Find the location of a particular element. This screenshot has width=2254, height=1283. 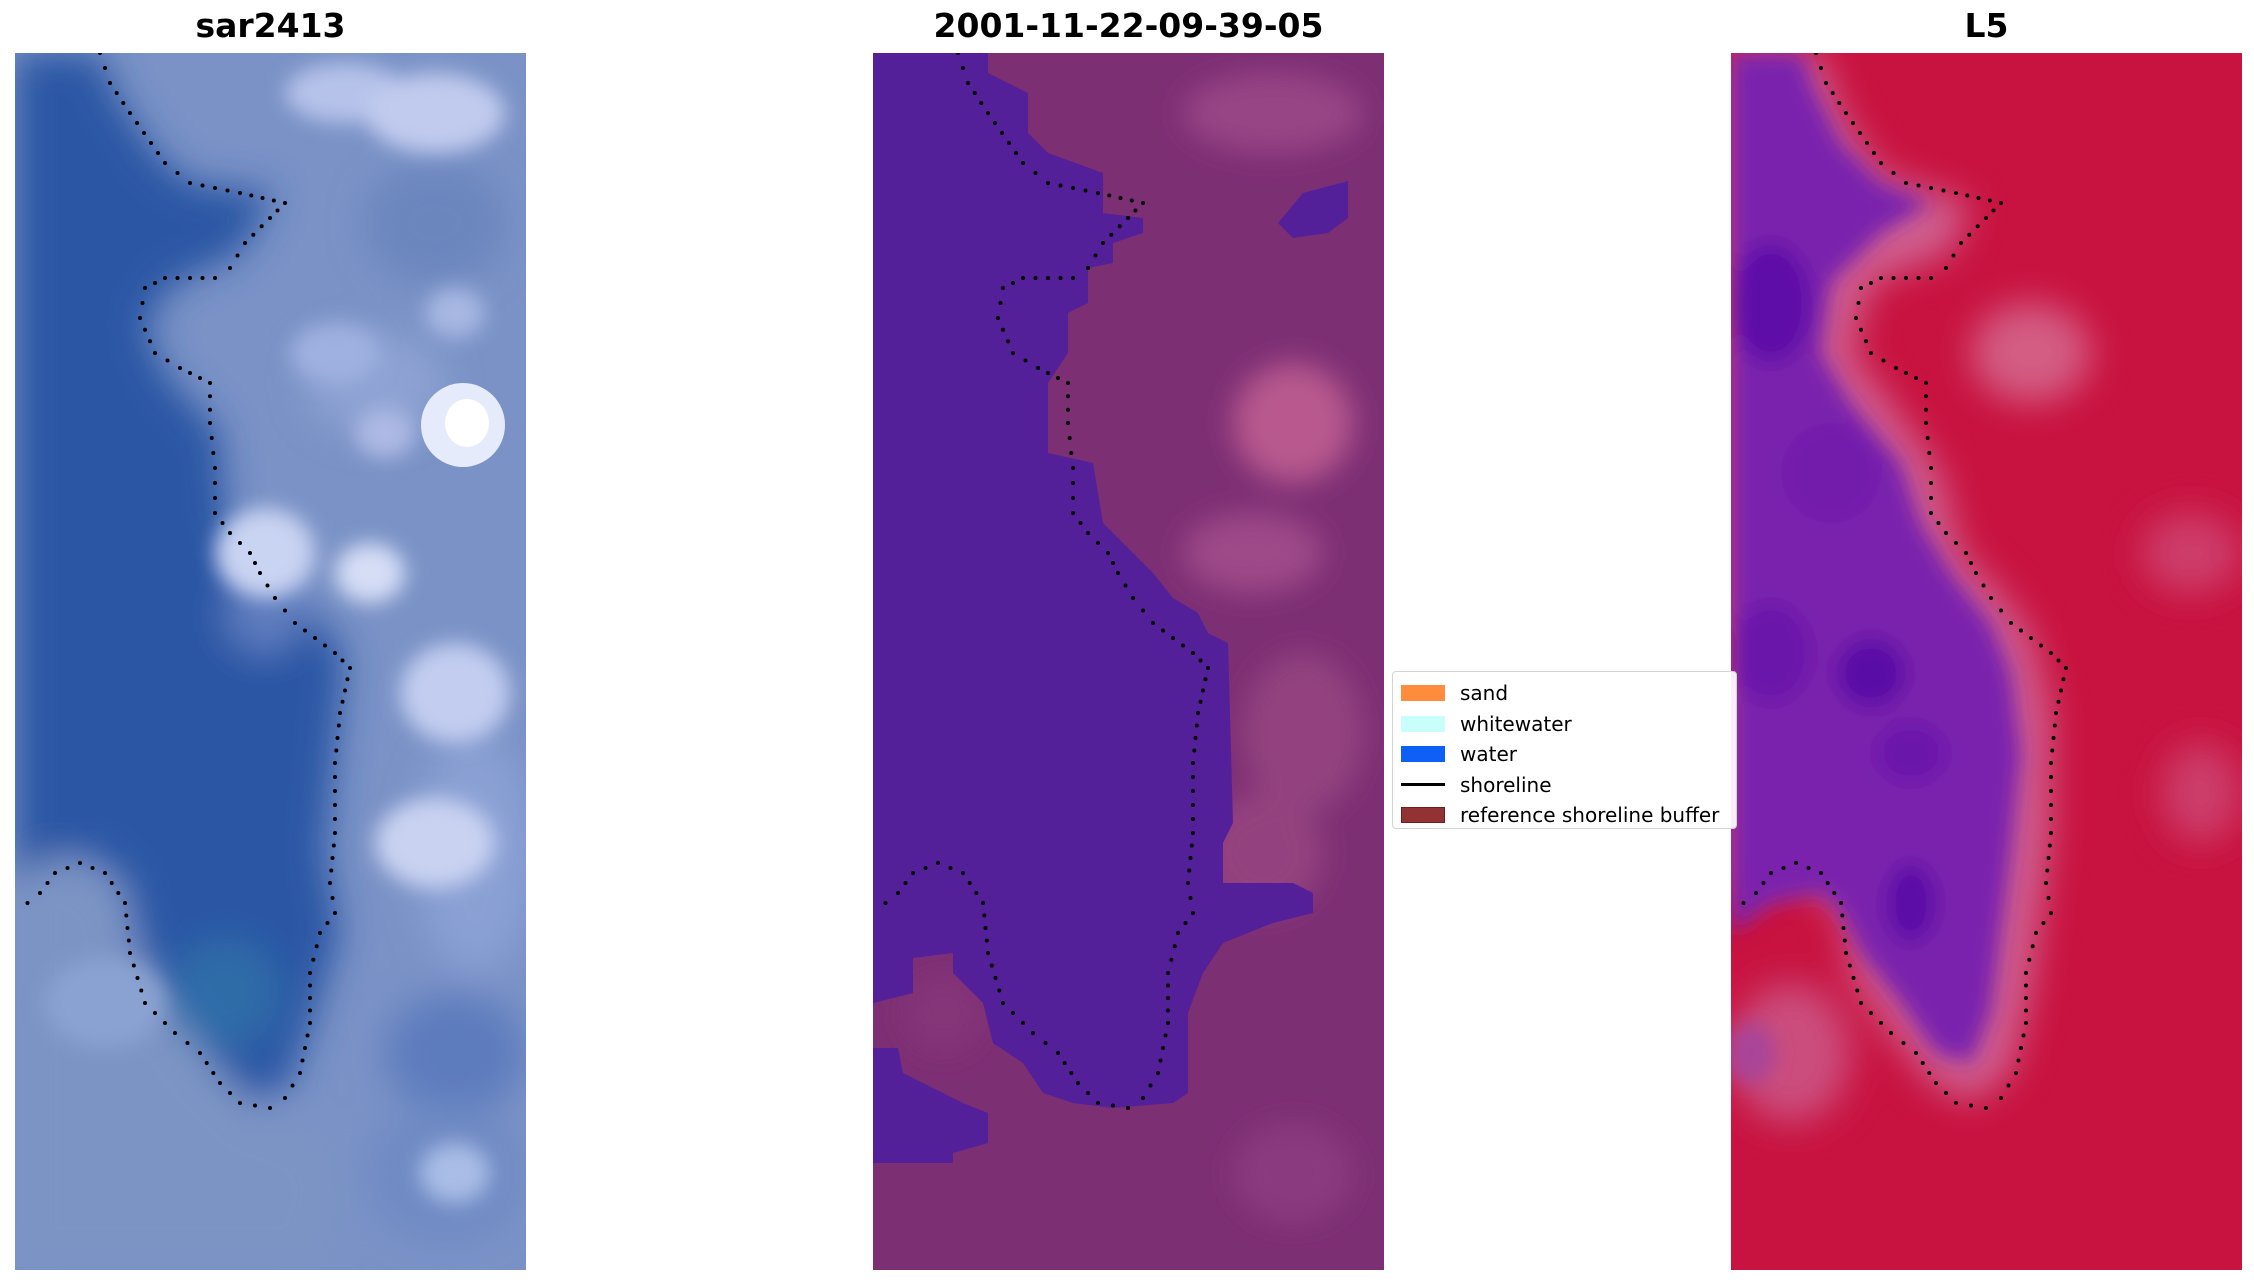

sand-swatch is located at coordinates (1423, 693).